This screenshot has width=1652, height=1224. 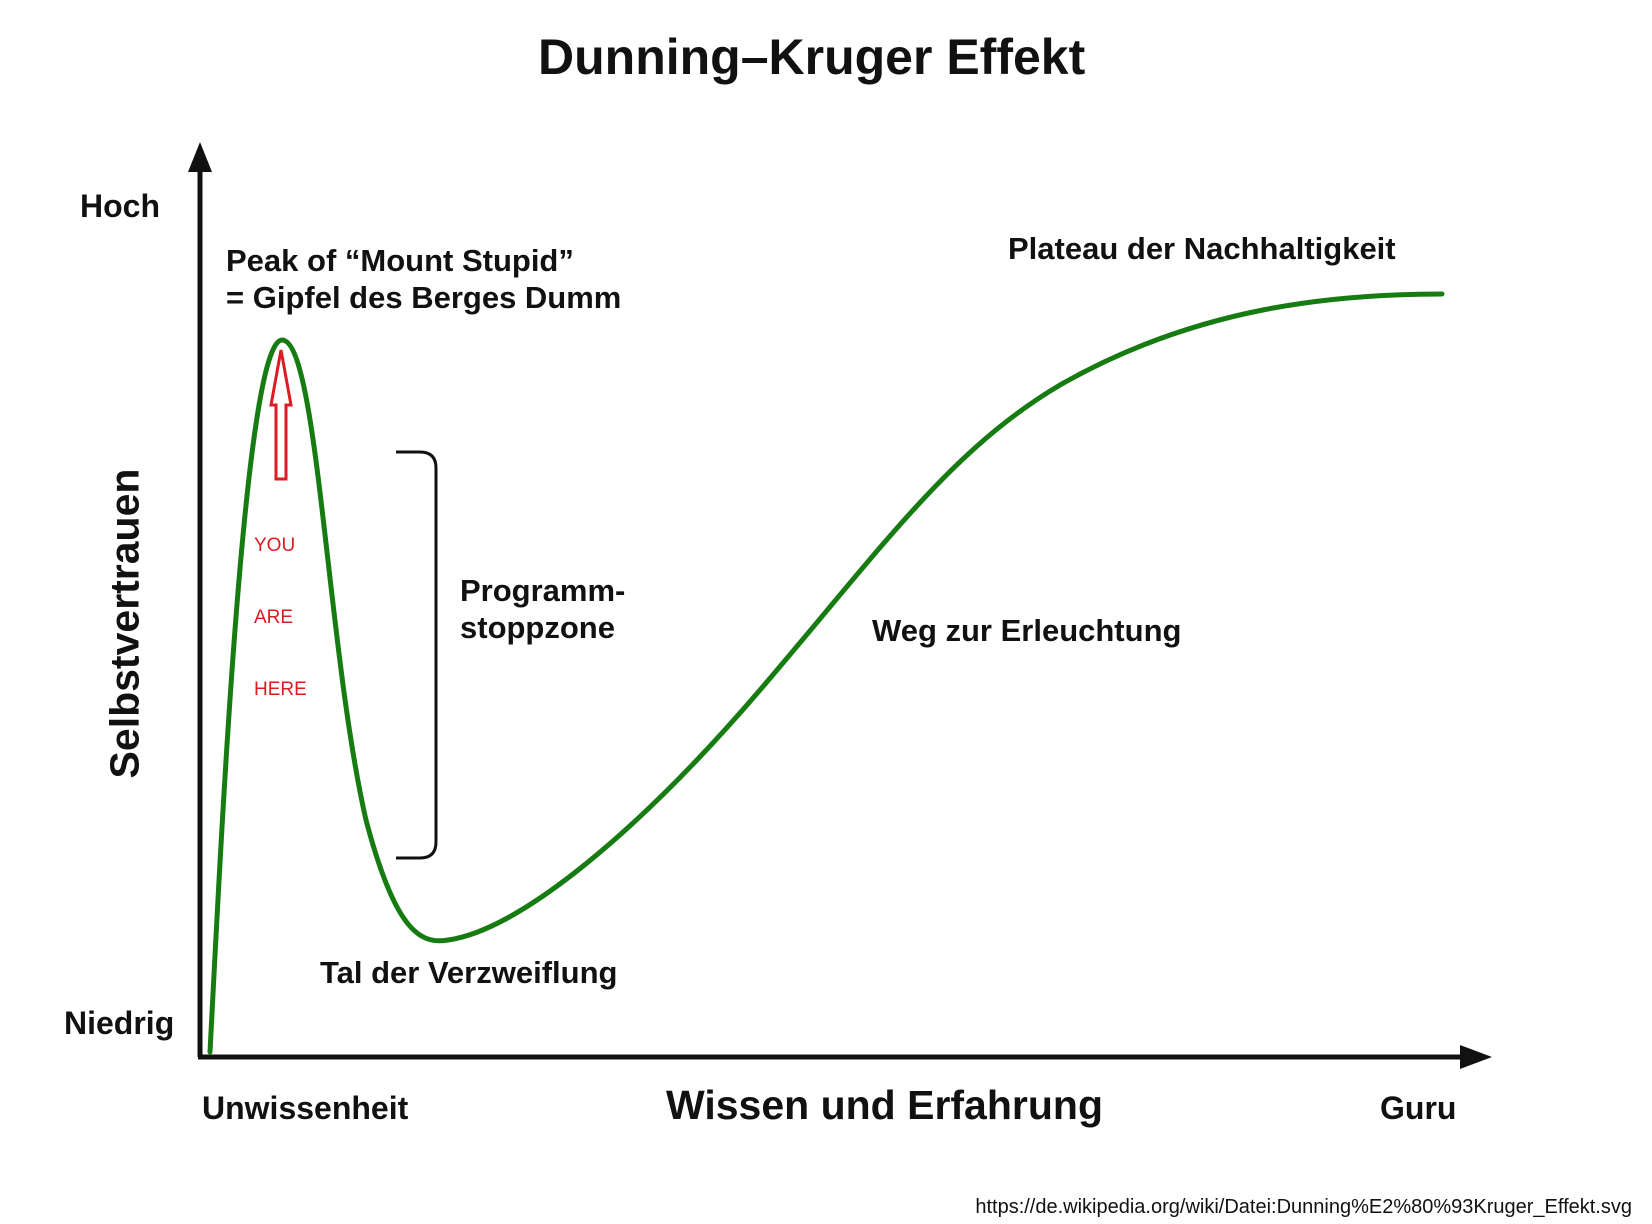 I want to click on stop-zone-bracket, so click(x=417, y=655).